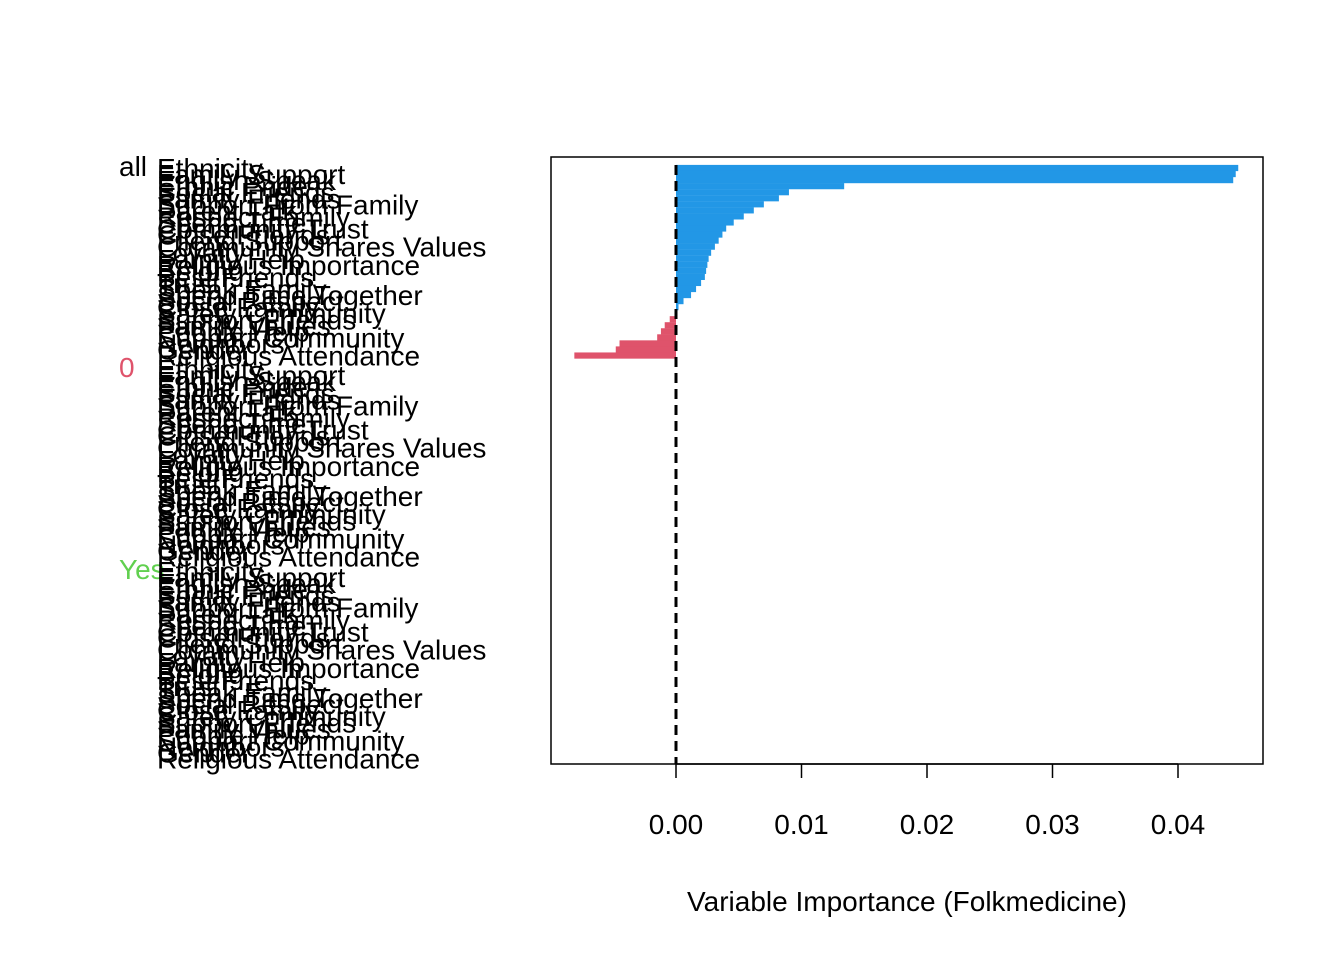 Image resolution: width=1344 pixels, height=960 pixels. Describe the element at coordinates (232, 589) in the screenshot. I see `category-label-2-3: Ethnic Pride` at that location.